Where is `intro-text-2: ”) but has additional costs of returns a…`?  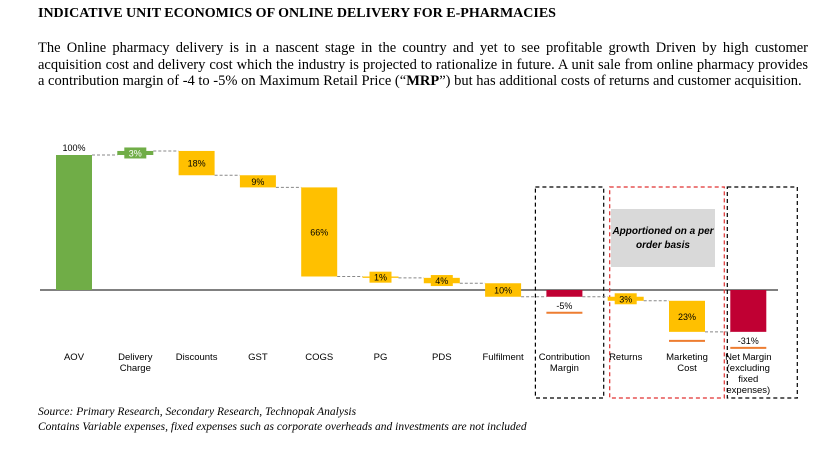 intro-text-2: ”) but has additional costs of returns a… is located at coordinates (620, 81).